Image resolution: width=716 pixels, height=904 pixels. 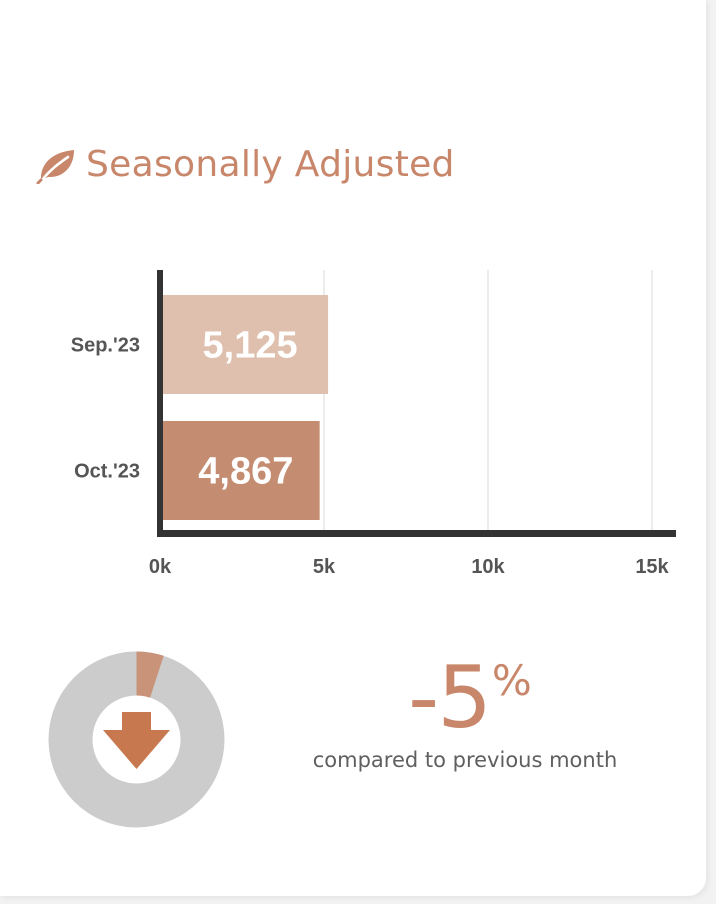 I want to click on x-tick-label: 15k, so click(x=652, y=567).